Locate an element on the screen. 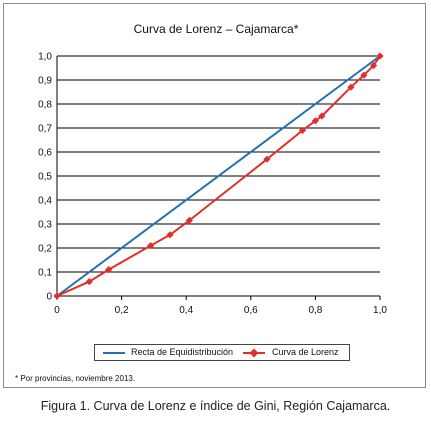  y-tick-label: 0,9 is located at coordinates (45, 81).